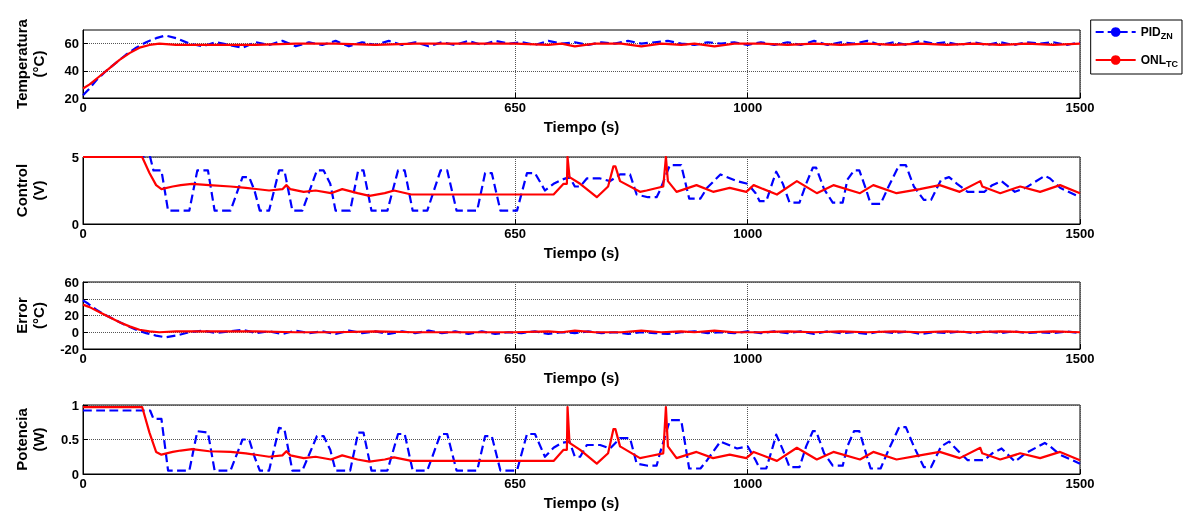  What do you see at coordinates (30, 315) in the screenshot?
I see `y-axis-title: Error (°C)` at bounding box center [30, 315].